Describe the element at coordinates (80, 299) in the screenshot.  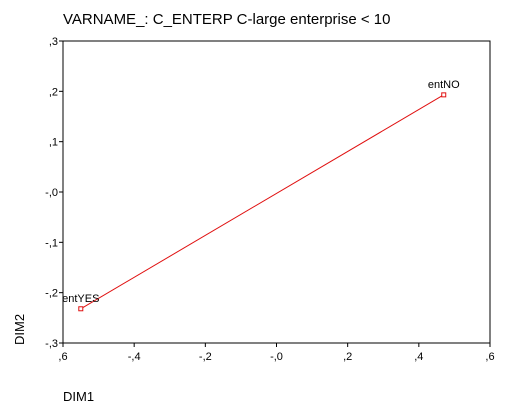
I see `point-label: entYES` at that location.